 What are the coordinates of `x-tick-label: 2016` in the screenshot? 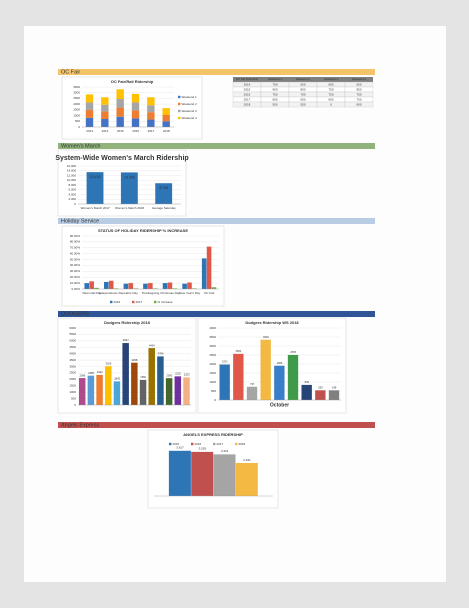 It's located at (135, 131).